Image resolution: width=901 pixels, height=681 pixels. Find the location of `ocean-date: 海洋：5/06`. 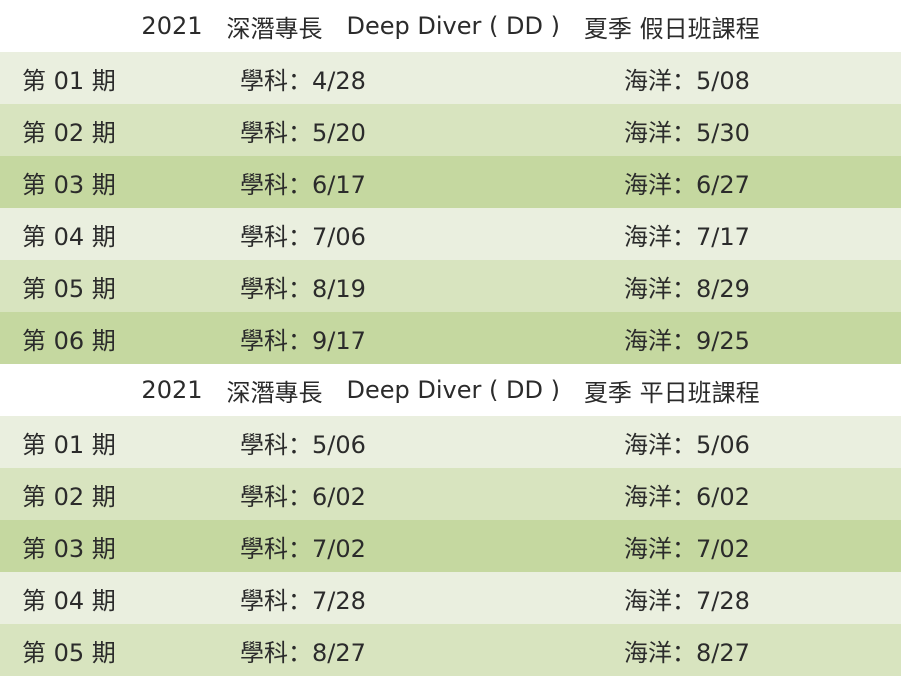

ocean-date: 海洋：5/06 is located at coordinates (687, 444).